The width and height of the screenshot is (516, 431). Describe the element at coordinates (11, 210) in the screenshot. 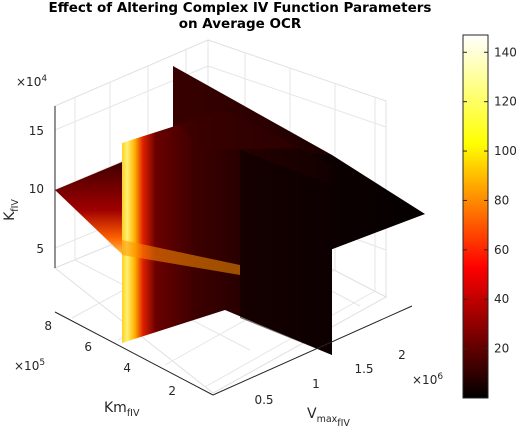

I see `z-axis-label: KfIV` at that location.